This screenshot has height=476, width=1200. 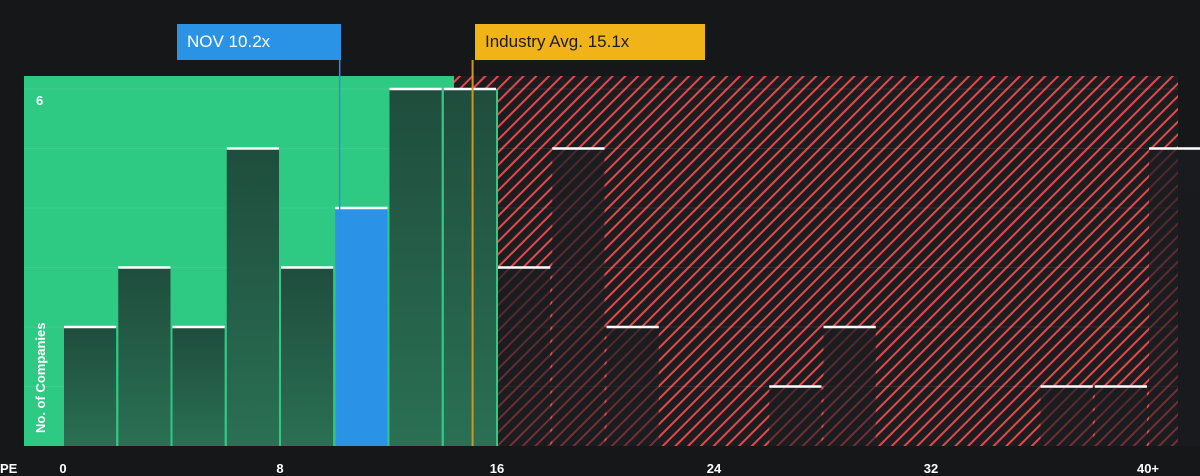 What do you see at coordinates (931, 468) in the screenshot?
I see `x-tick-label: 32` at bounding box center [931, 468].